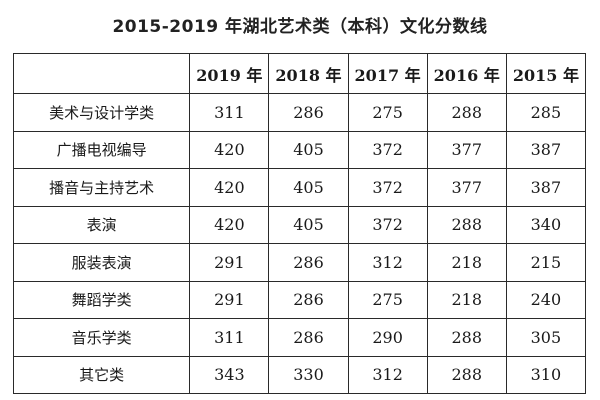 This screenshot has width=600, height=400. What do you see at coordinates (101, 299) in the screenshot?
I see `category-cell: 舞蹈学类` at bounding box center [101, 299].